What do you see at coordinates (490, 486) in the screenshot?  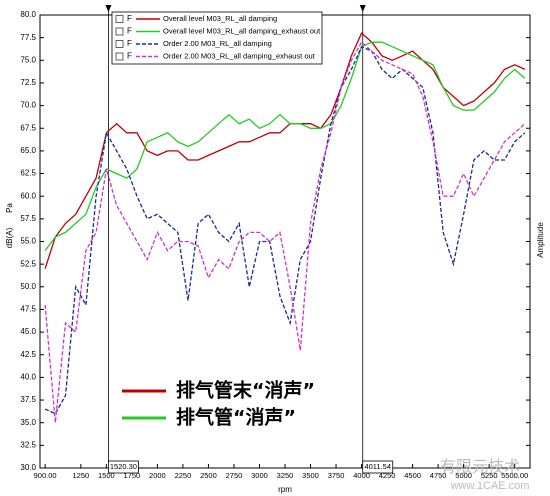 I see `watermark-url: www.1CAE.com` at bounding box center [490, 486].